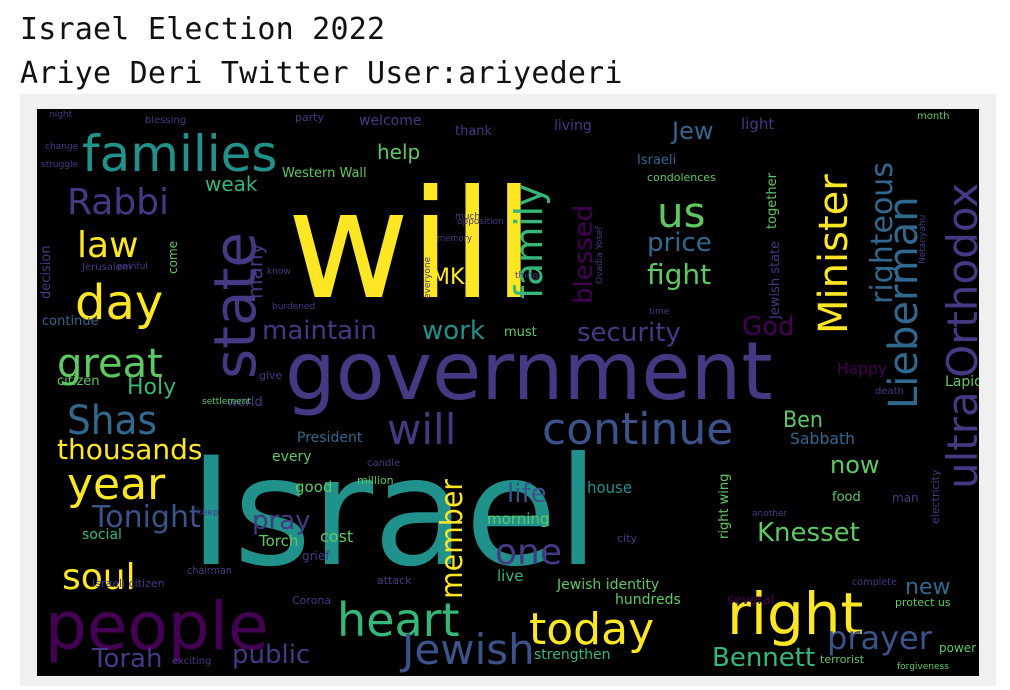 The height and width of the screenshot is (690, 1010). I want to click on word-bennett-31: Bennett, so click(763, 658).